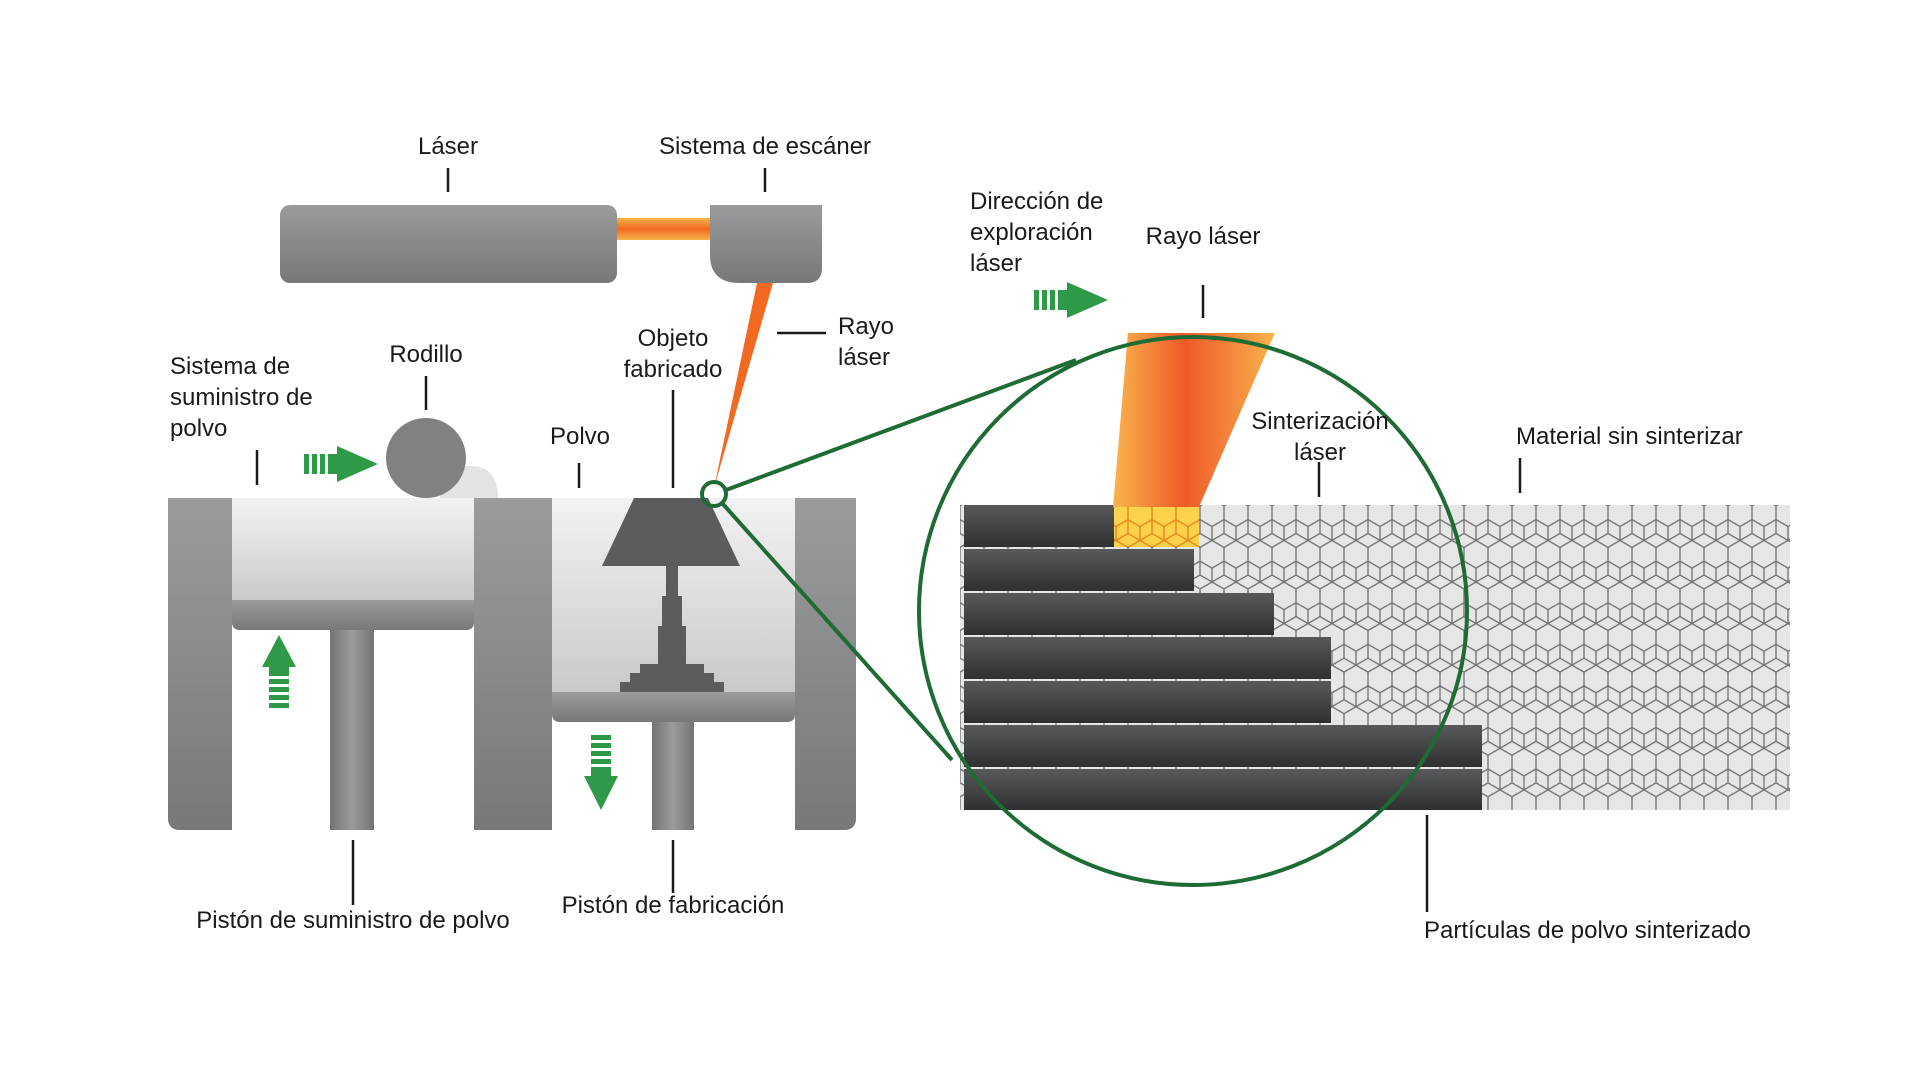 The height and width of the screenshot is (1085, 1920). What do you see at coordinates (241, 397) in the screenshot?
I see `powder-supply-system-label: Sistema de suministro de polvo` at bounding box center [241, 397].